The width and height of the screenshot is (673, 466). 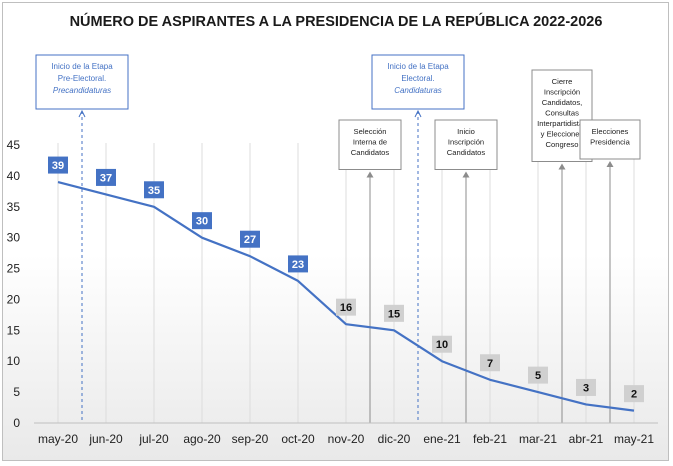 I want to click on data-label: 16, so click(x=346, y=307).